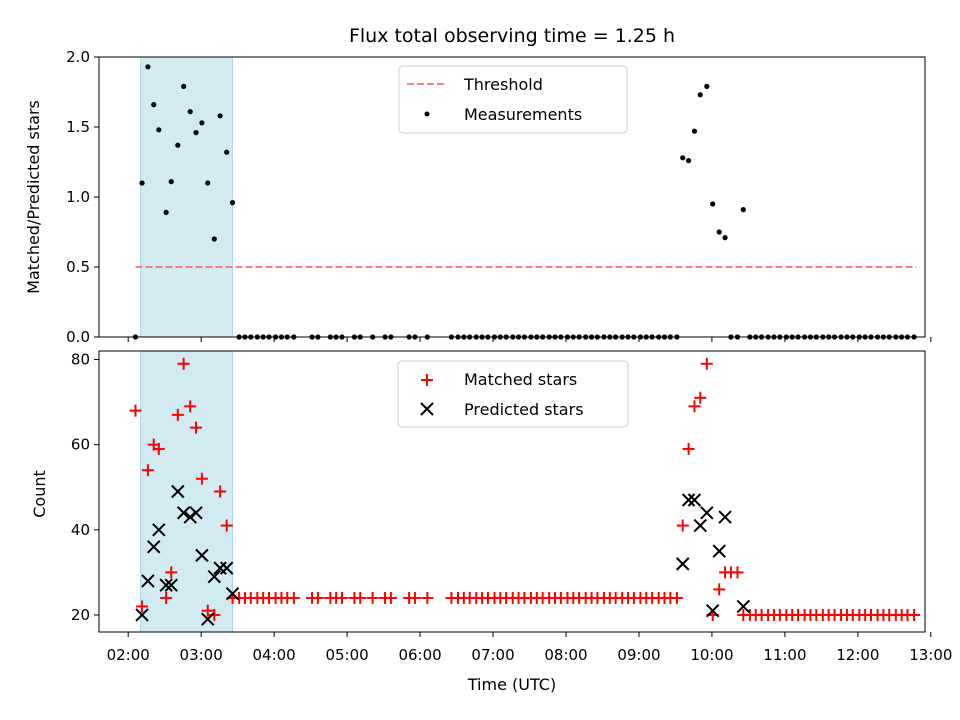  Describe the element at coordinates (346, 655) in the screenshot. I see `x-tick-label: 05:00` at that location.